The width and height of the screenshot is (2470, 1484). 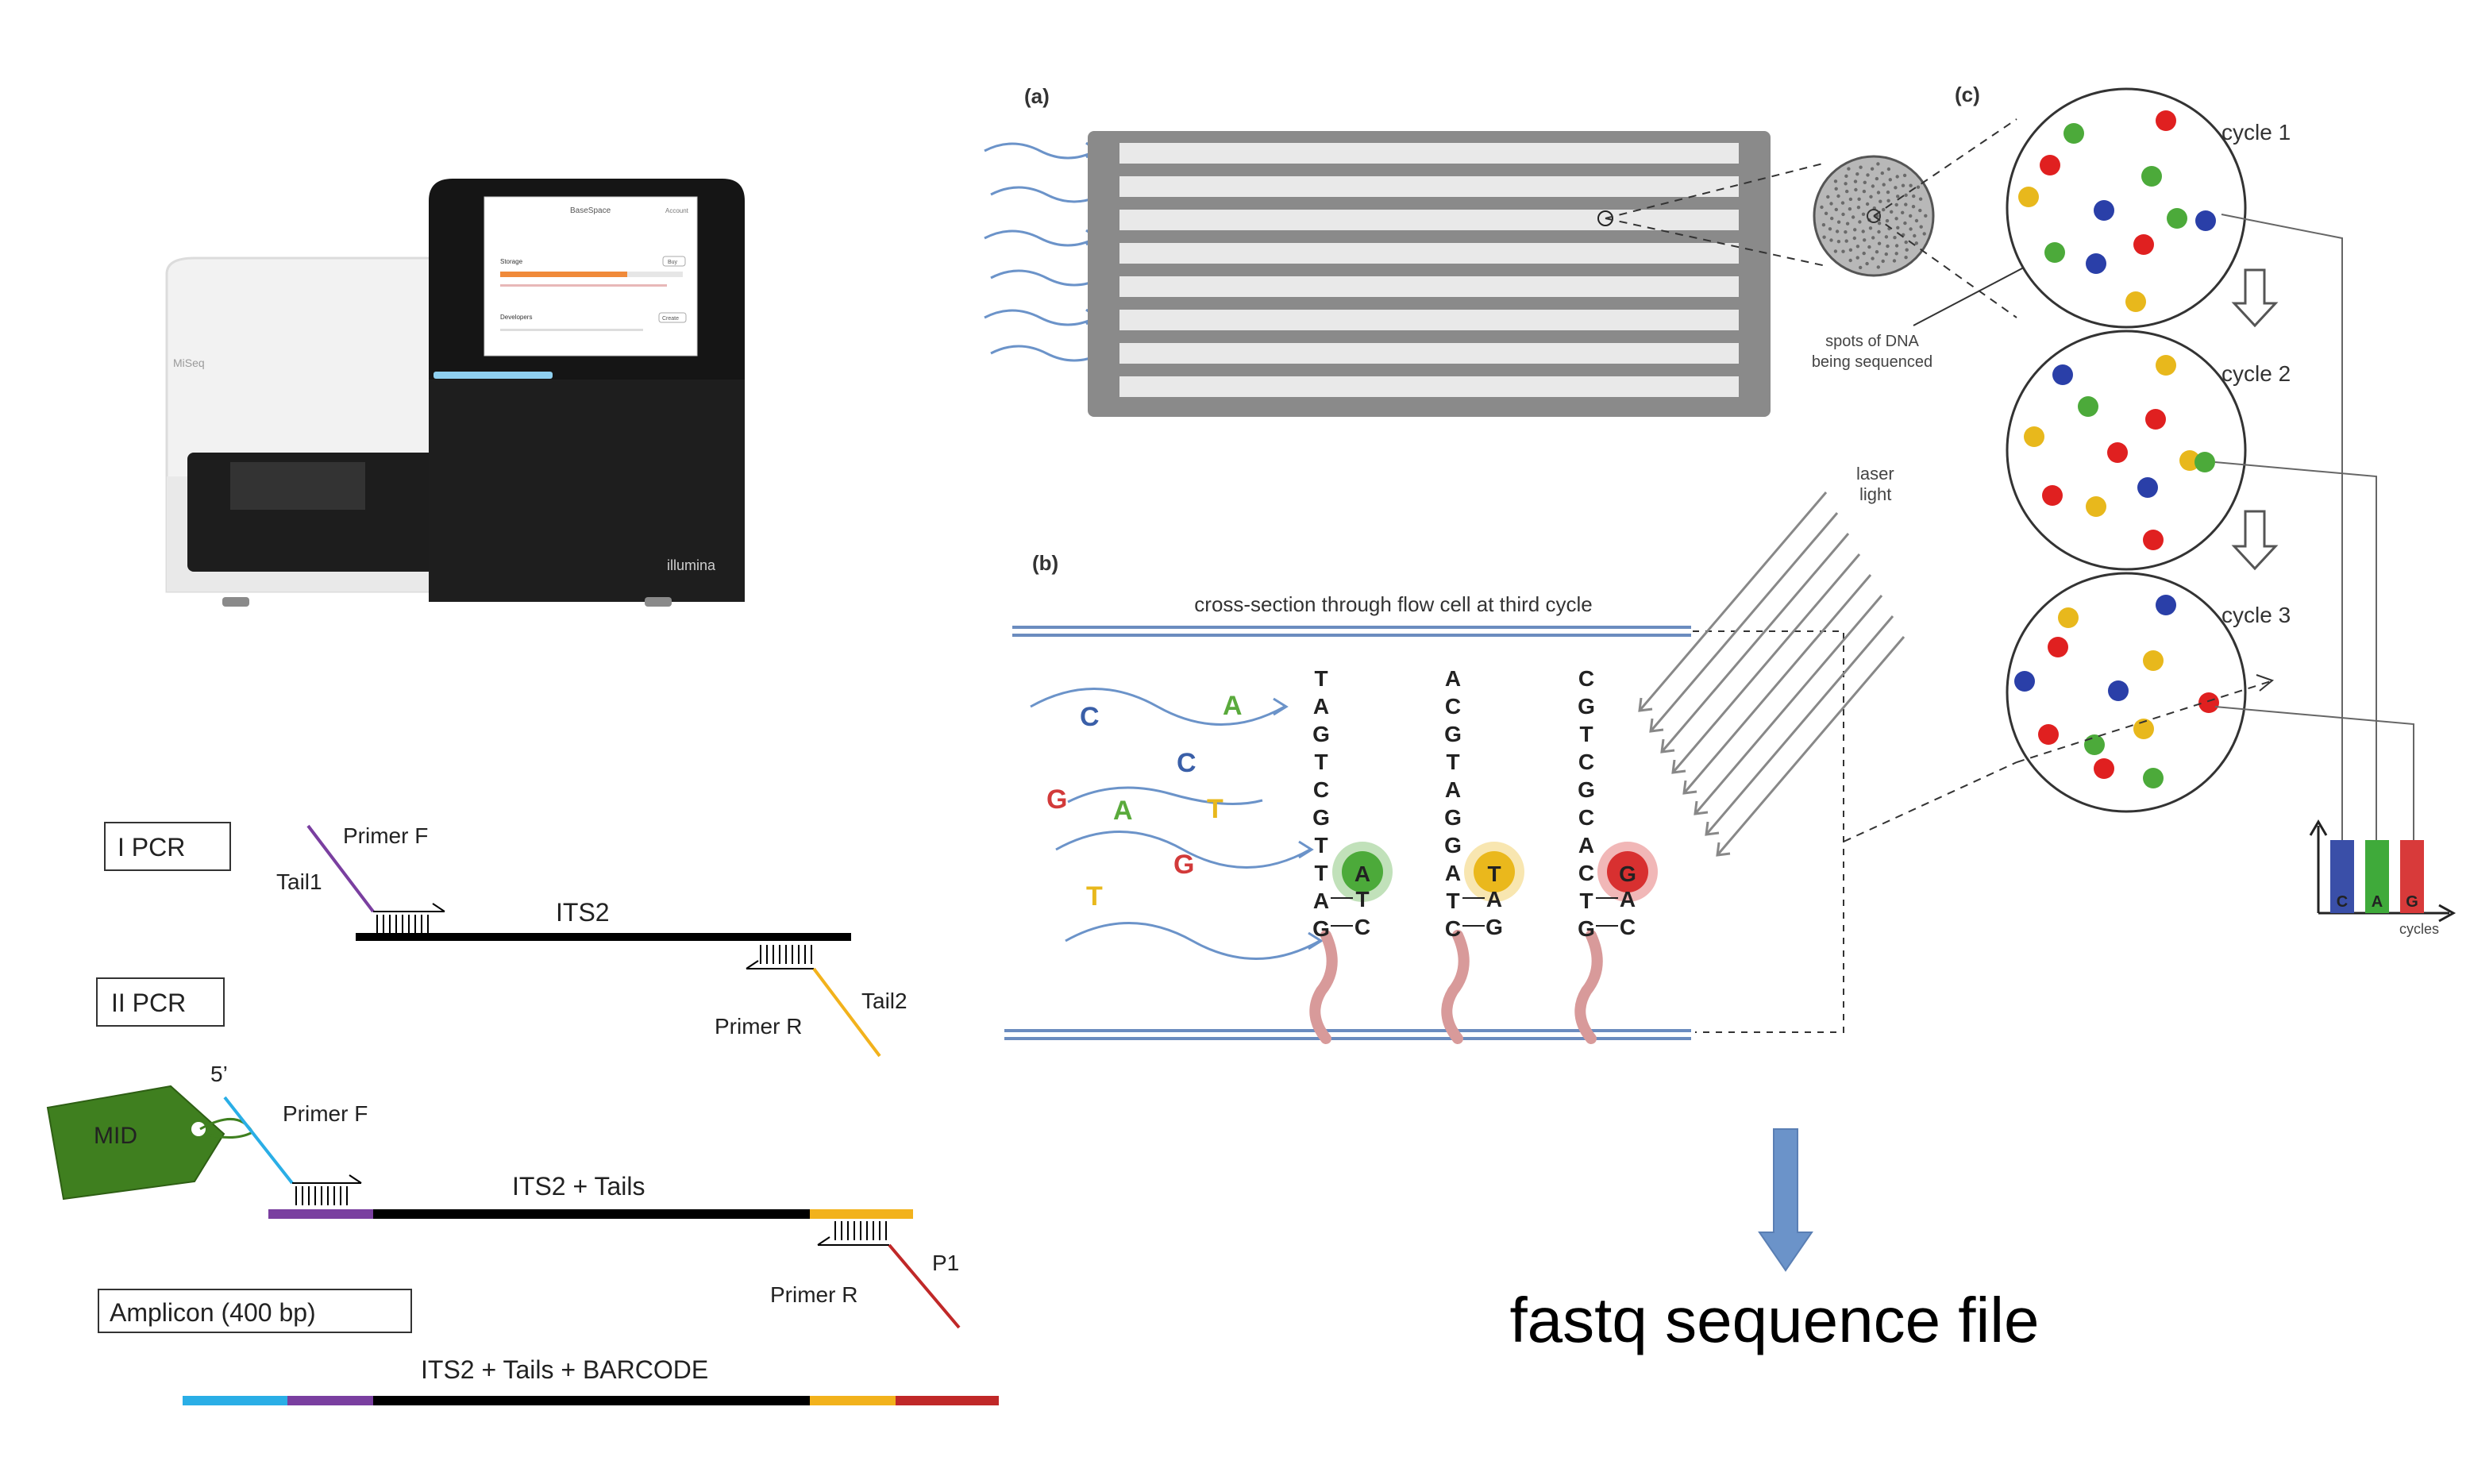 I want to click on primer-r-hybrid-ticks, so click(x=786, y=955).